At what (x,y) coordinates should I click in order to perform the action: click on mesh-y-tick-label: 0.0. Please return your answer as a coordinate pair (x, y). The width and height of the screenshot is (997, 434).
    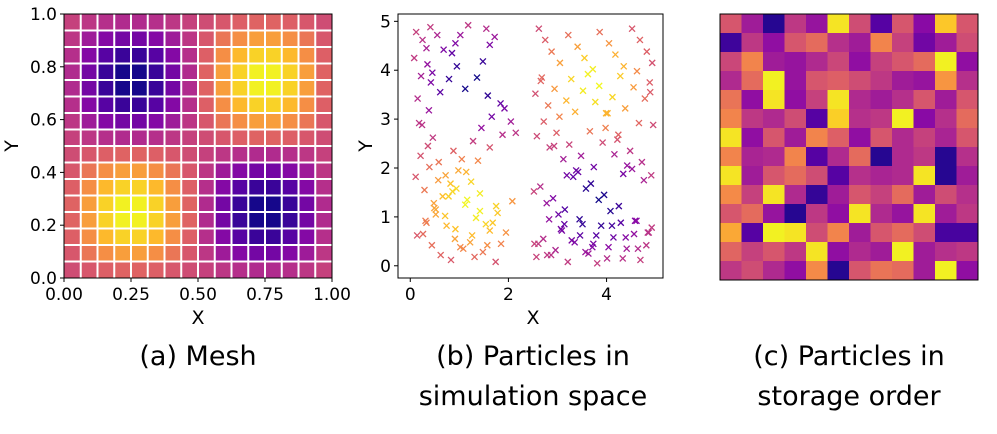
    Looking at the image, I should click on (43, 279).